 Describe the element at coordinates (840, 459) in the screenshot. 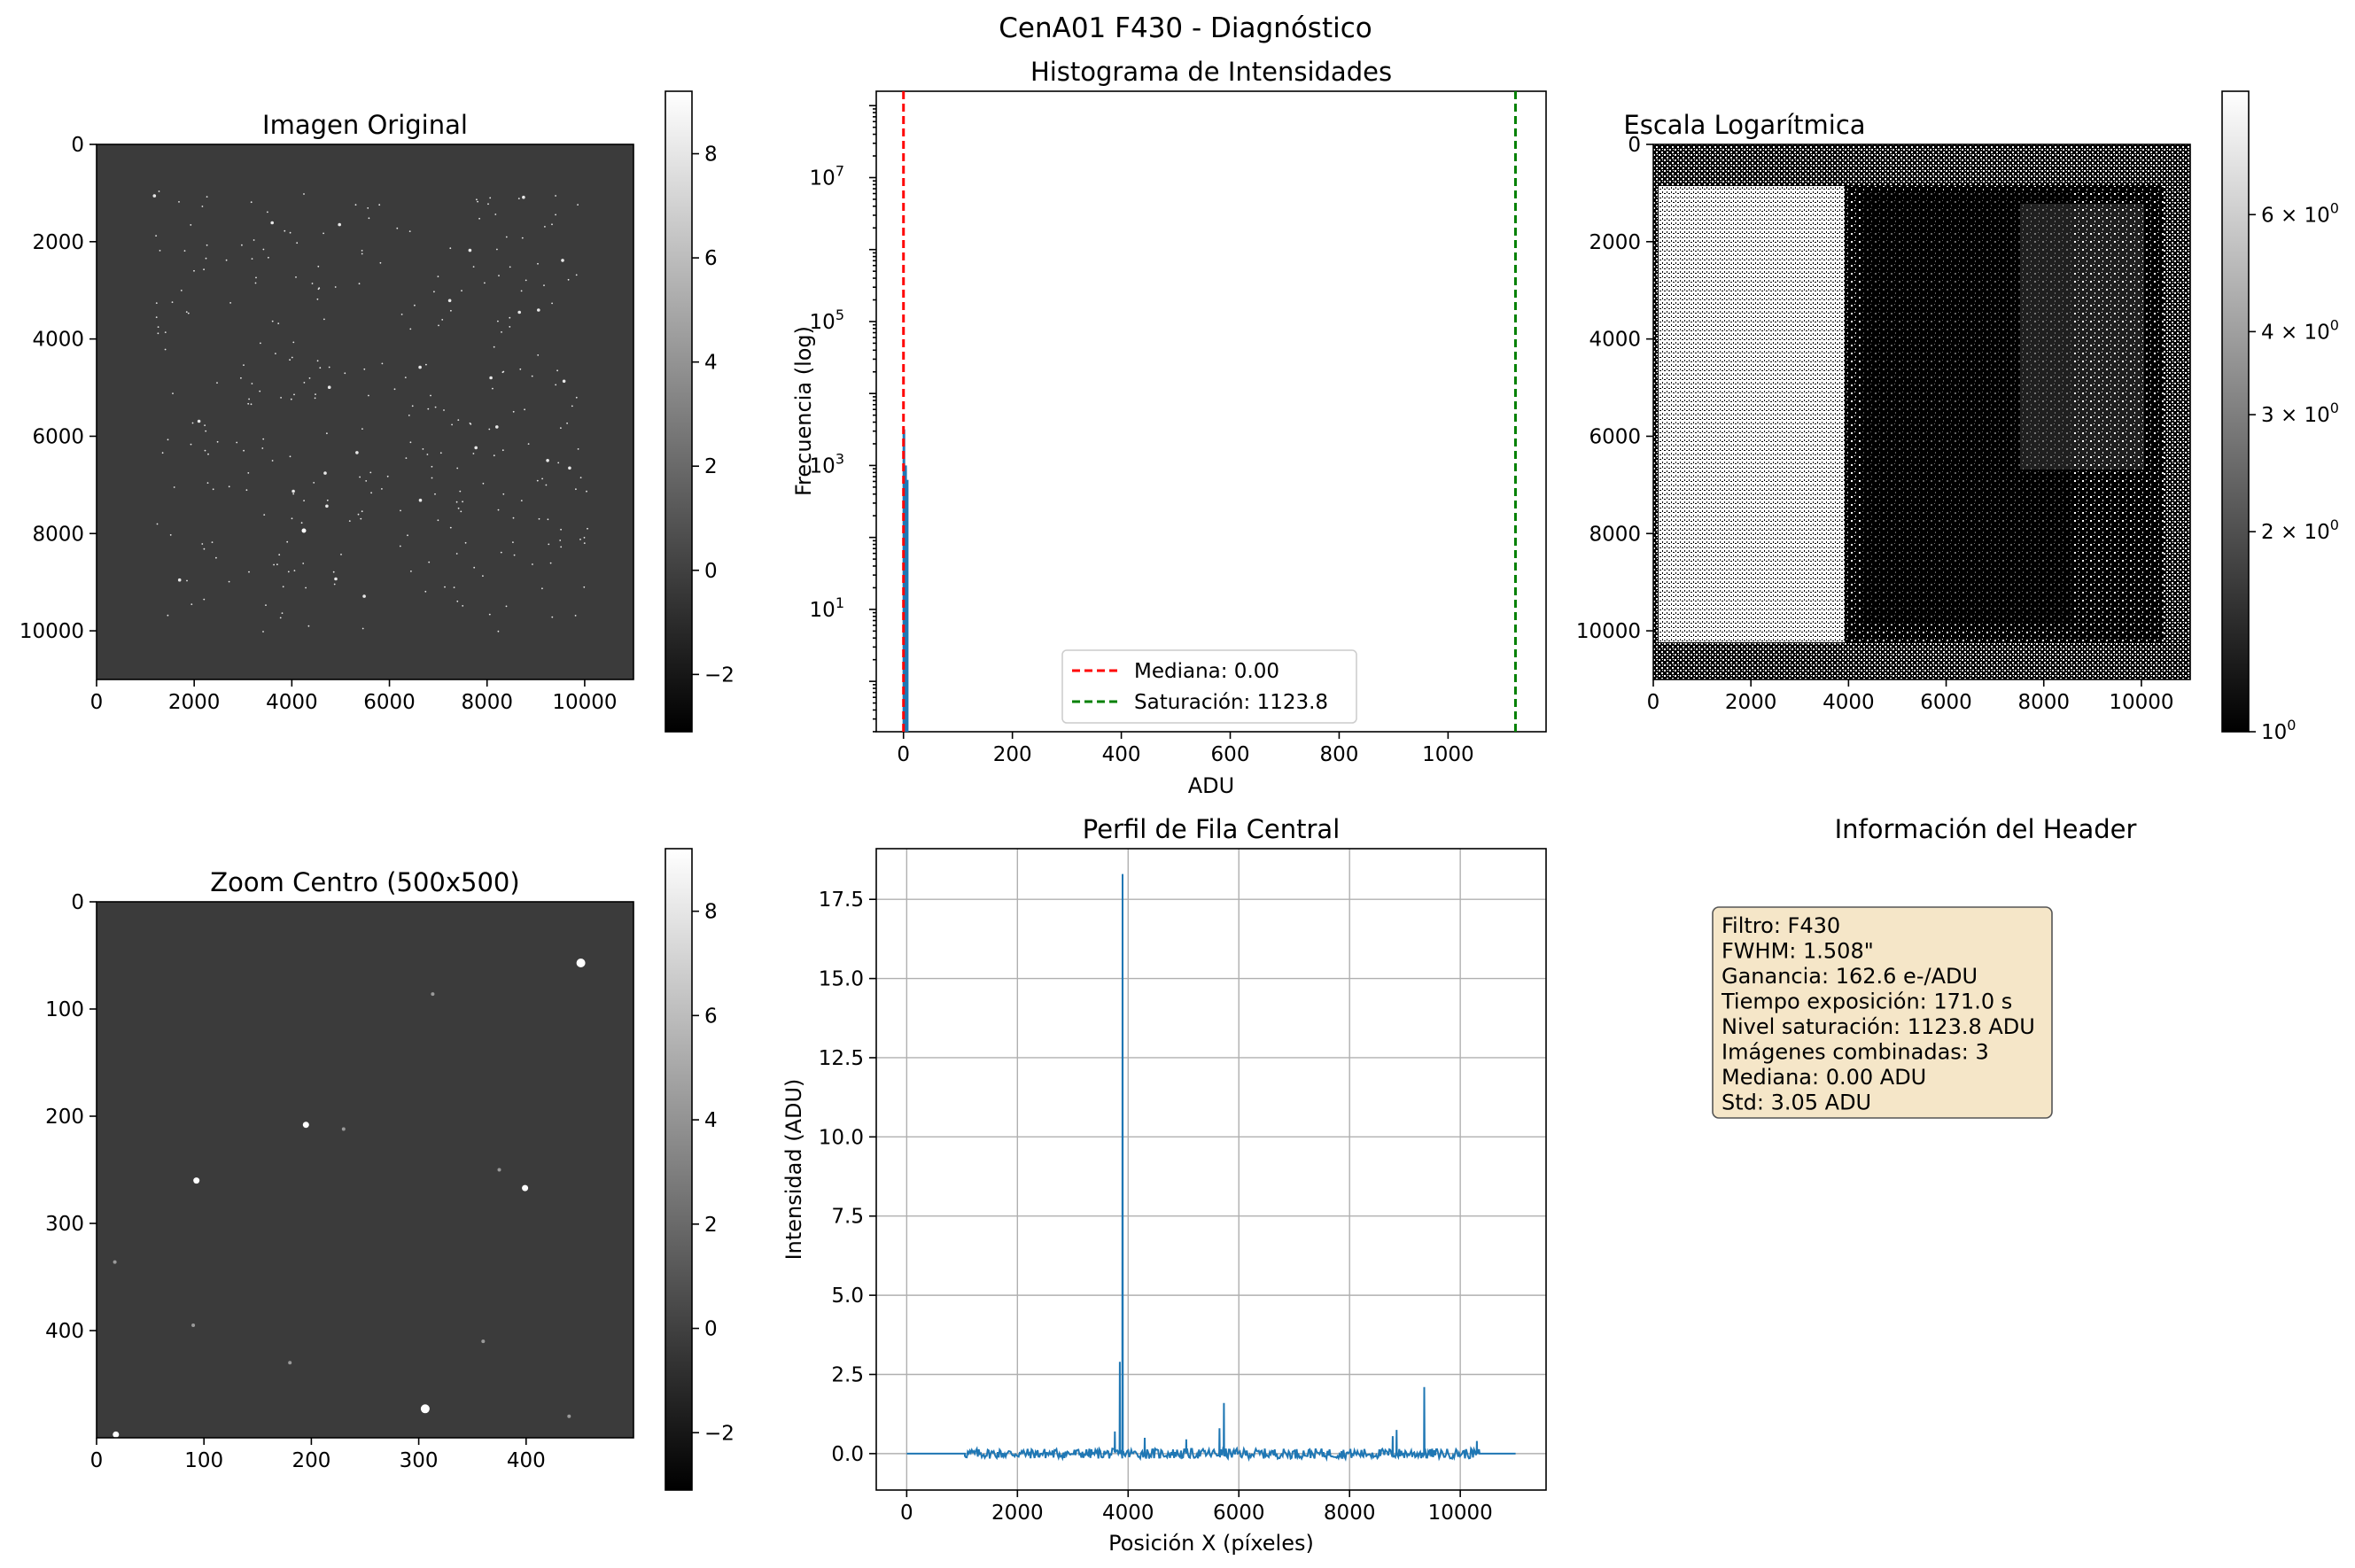

I see `y-tick-label-exp: 3` at that location.